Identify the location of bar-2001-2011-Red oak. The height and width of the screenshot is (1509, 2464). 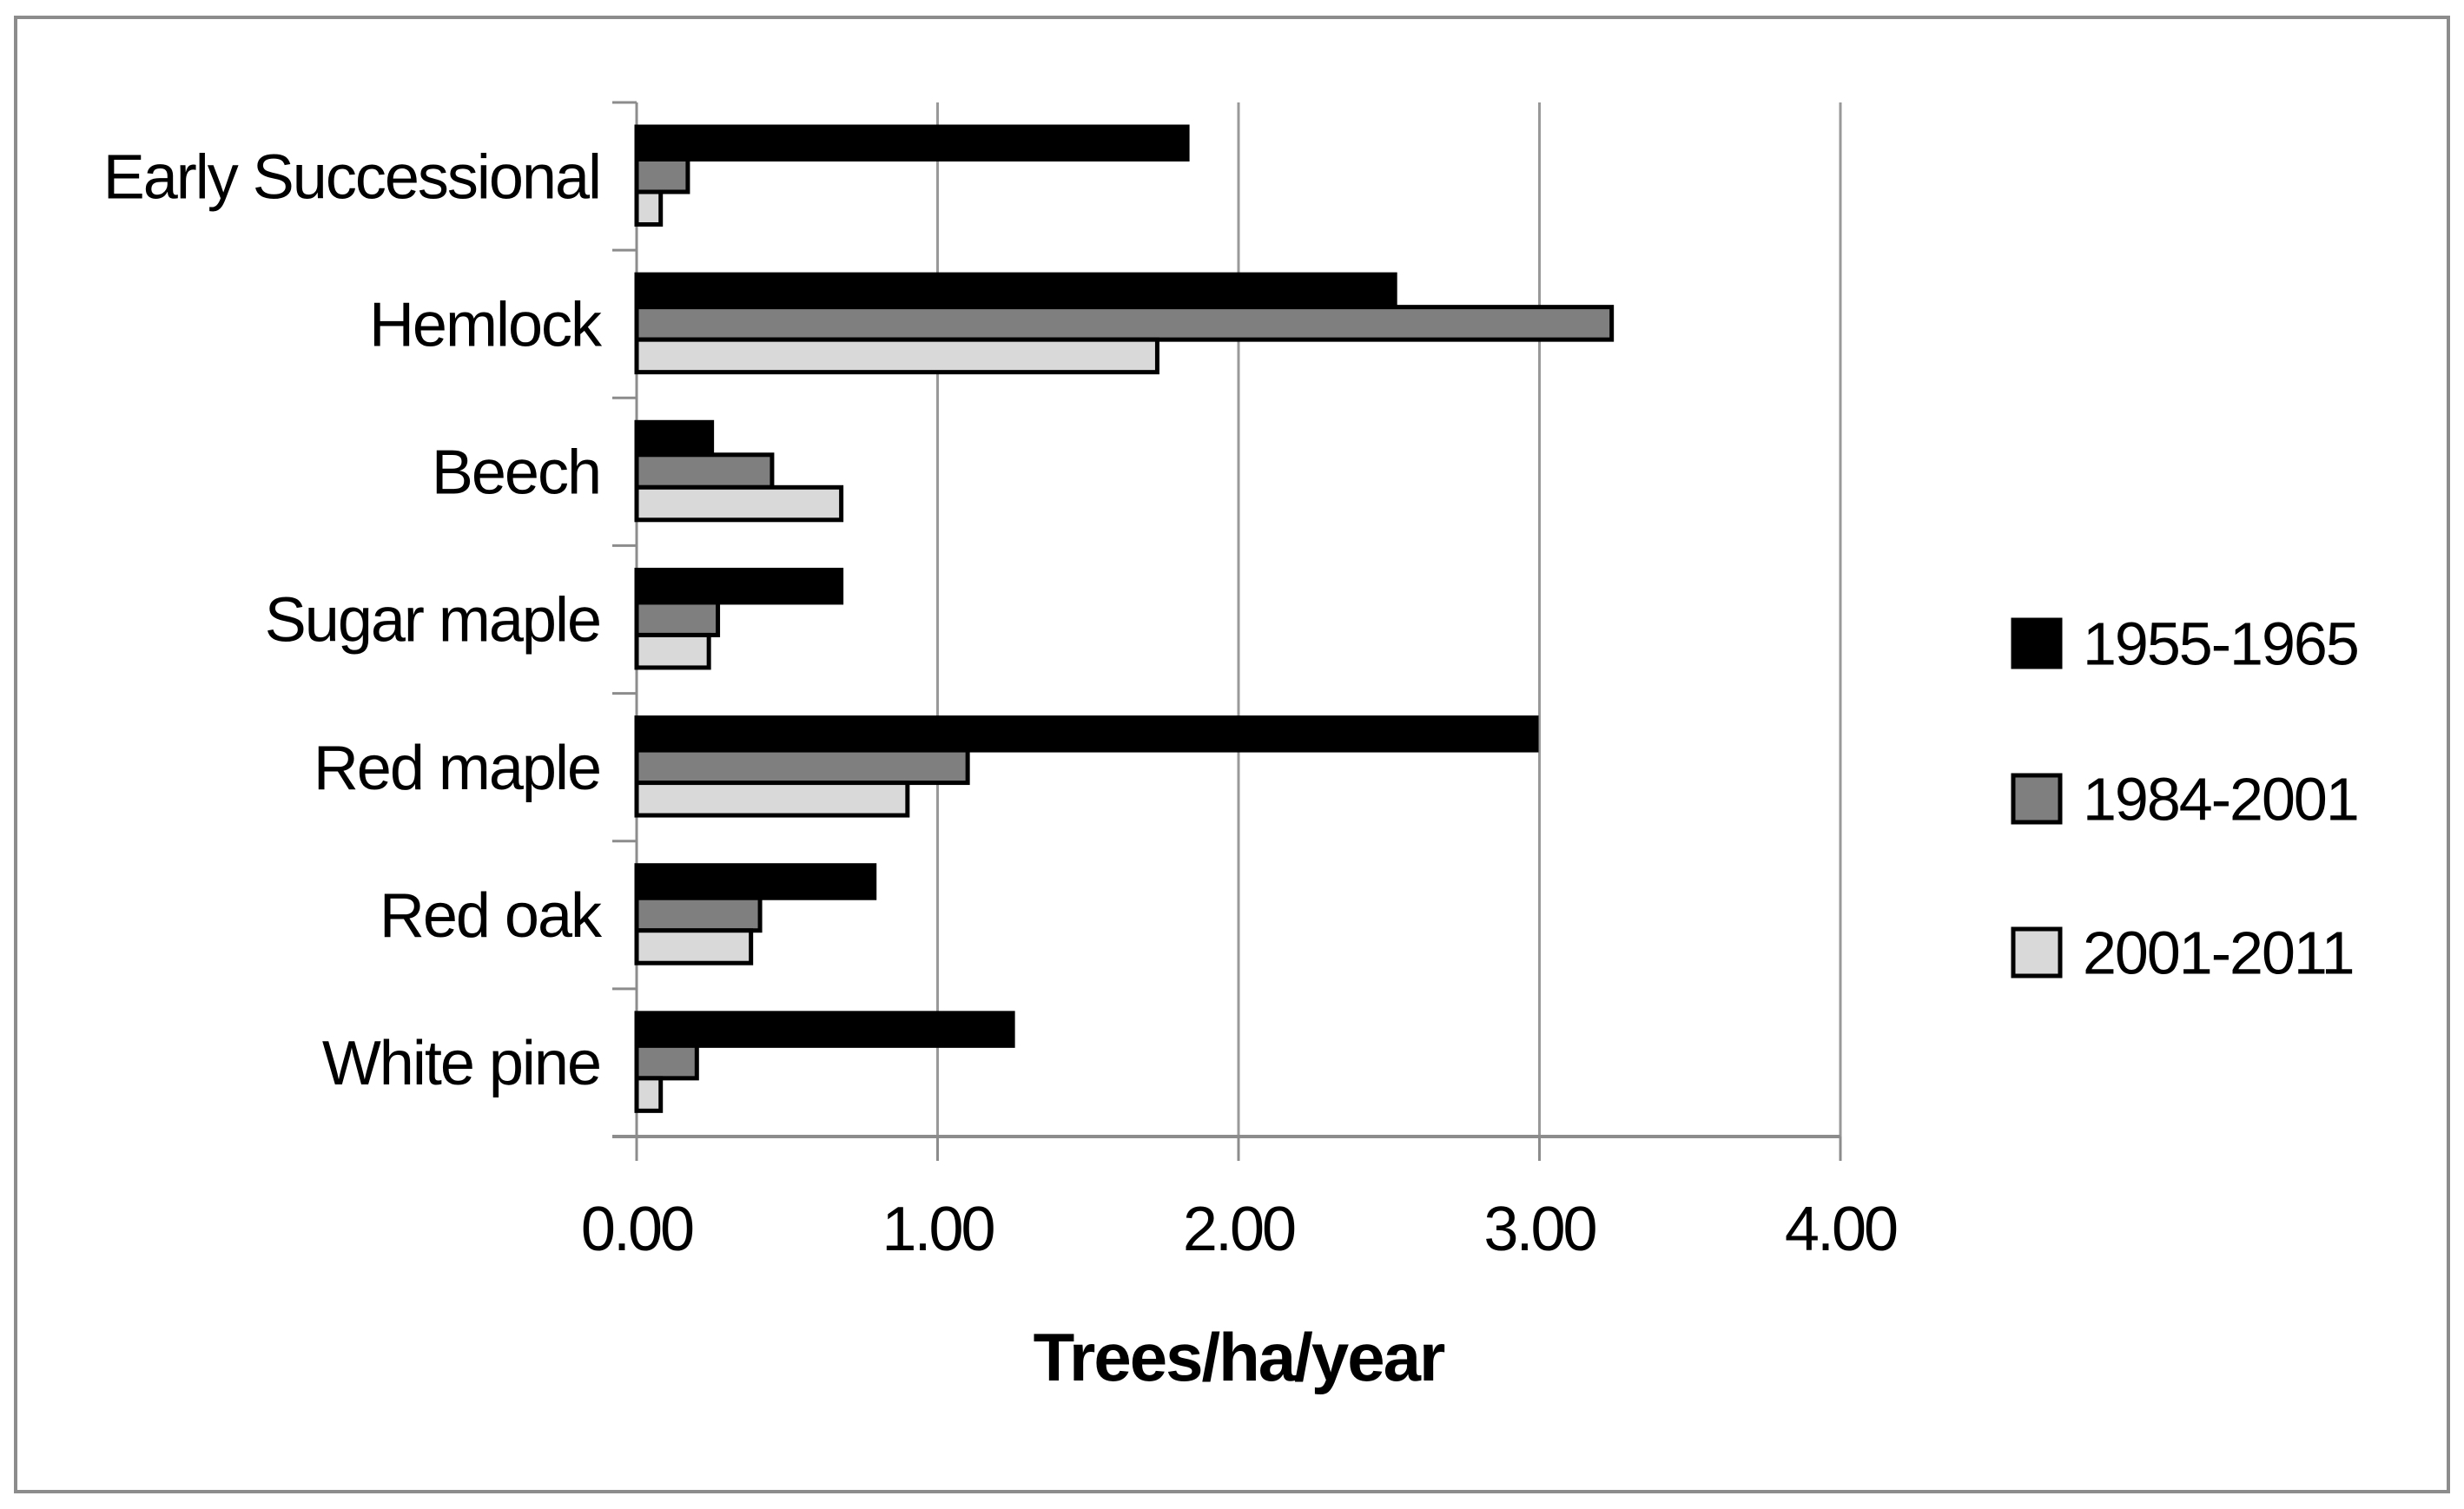
(694, 946).